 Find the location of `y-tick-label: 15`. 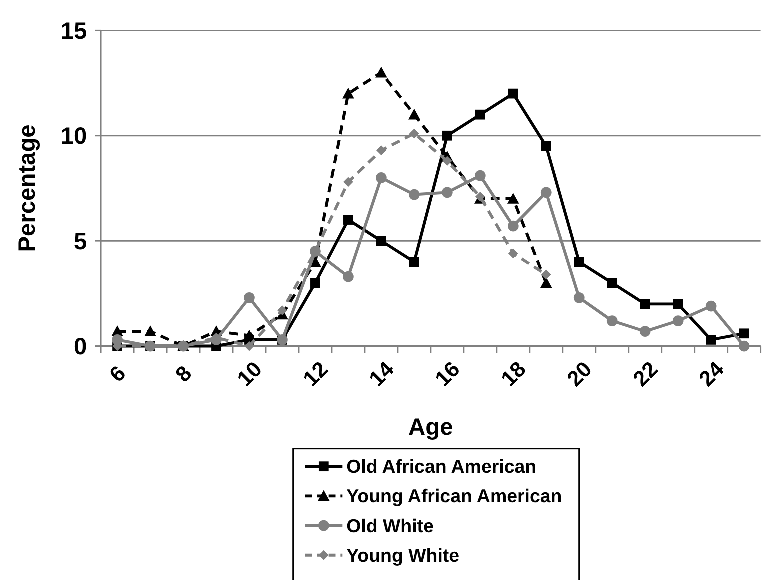

y-tick-label: 15 is located at coordinates (74, 31).